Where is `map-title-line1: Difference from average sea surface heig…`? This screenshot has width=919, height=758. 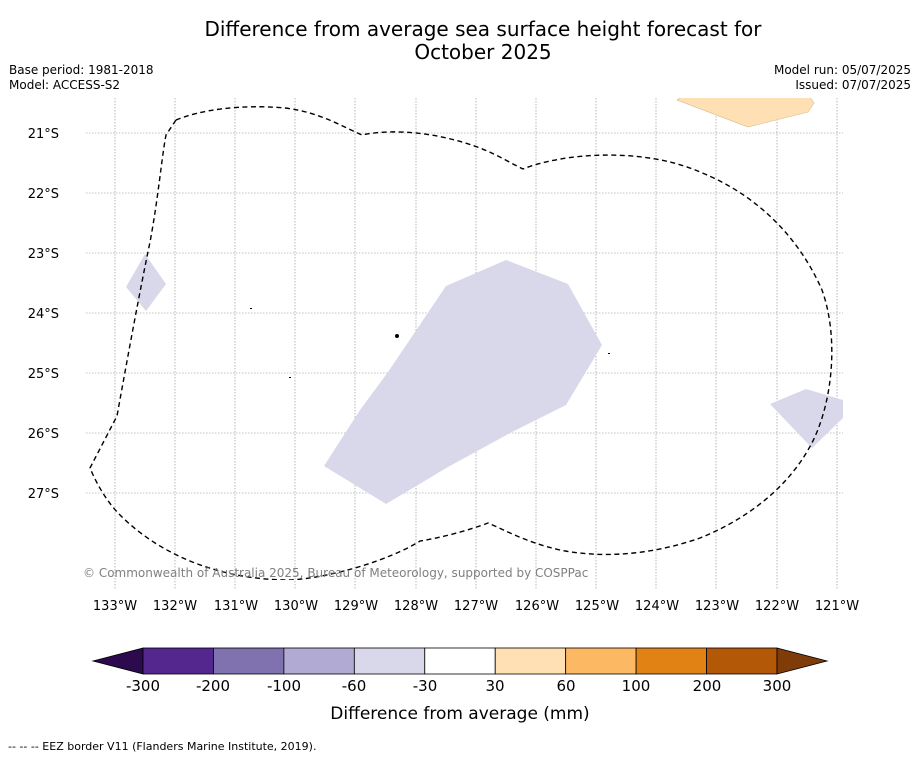
map-title-line1: Difference from average sea surface heig… is located at coordinates (483, 29).